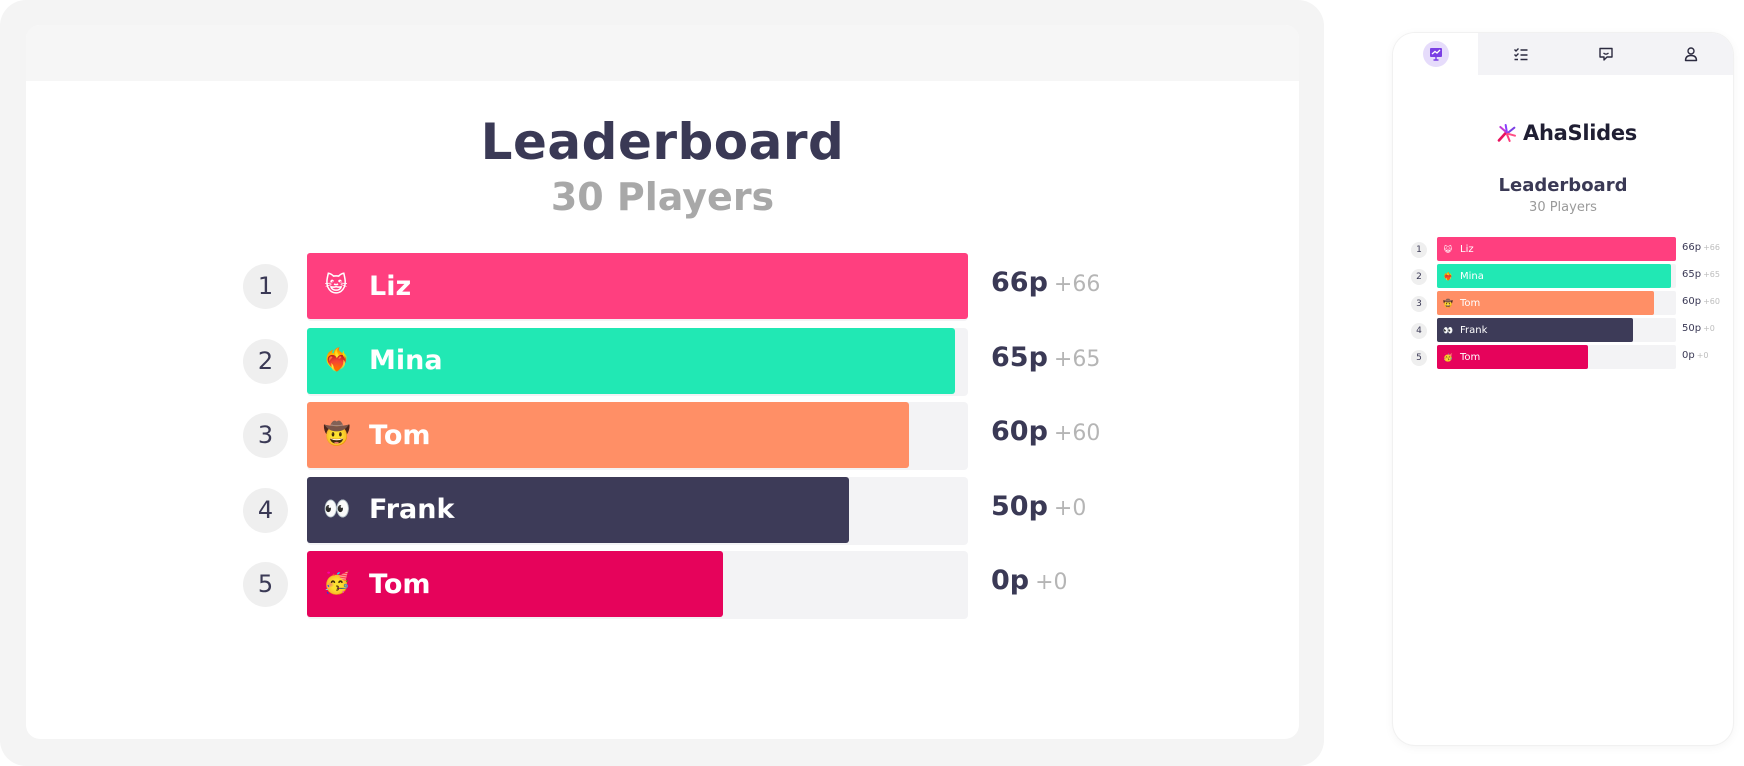  I want to click on chat-icon, so click(1606, 54).